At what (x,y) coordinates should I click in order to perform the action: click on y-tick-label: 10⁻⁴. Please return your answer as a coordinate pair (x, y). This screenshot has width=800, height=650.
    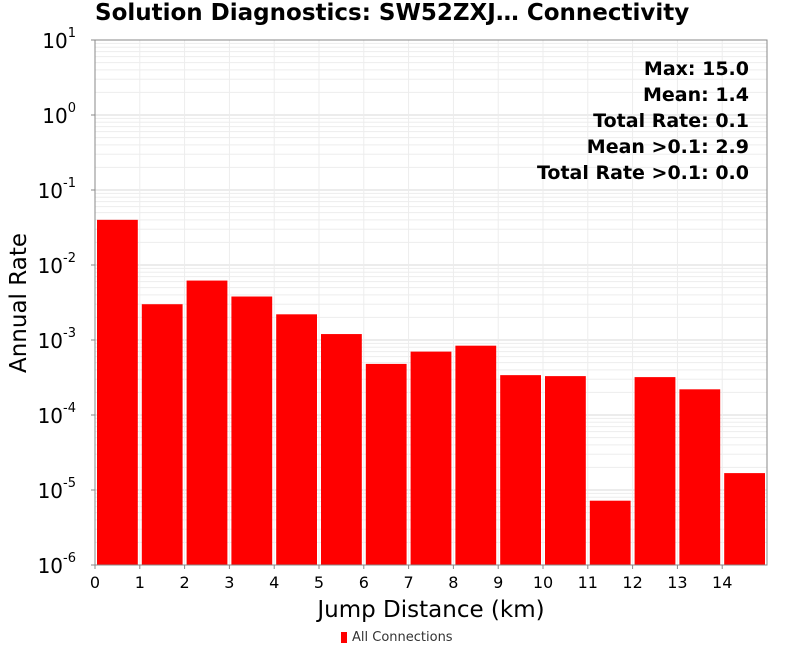
    Looking at the image, I should click on (57, 414).